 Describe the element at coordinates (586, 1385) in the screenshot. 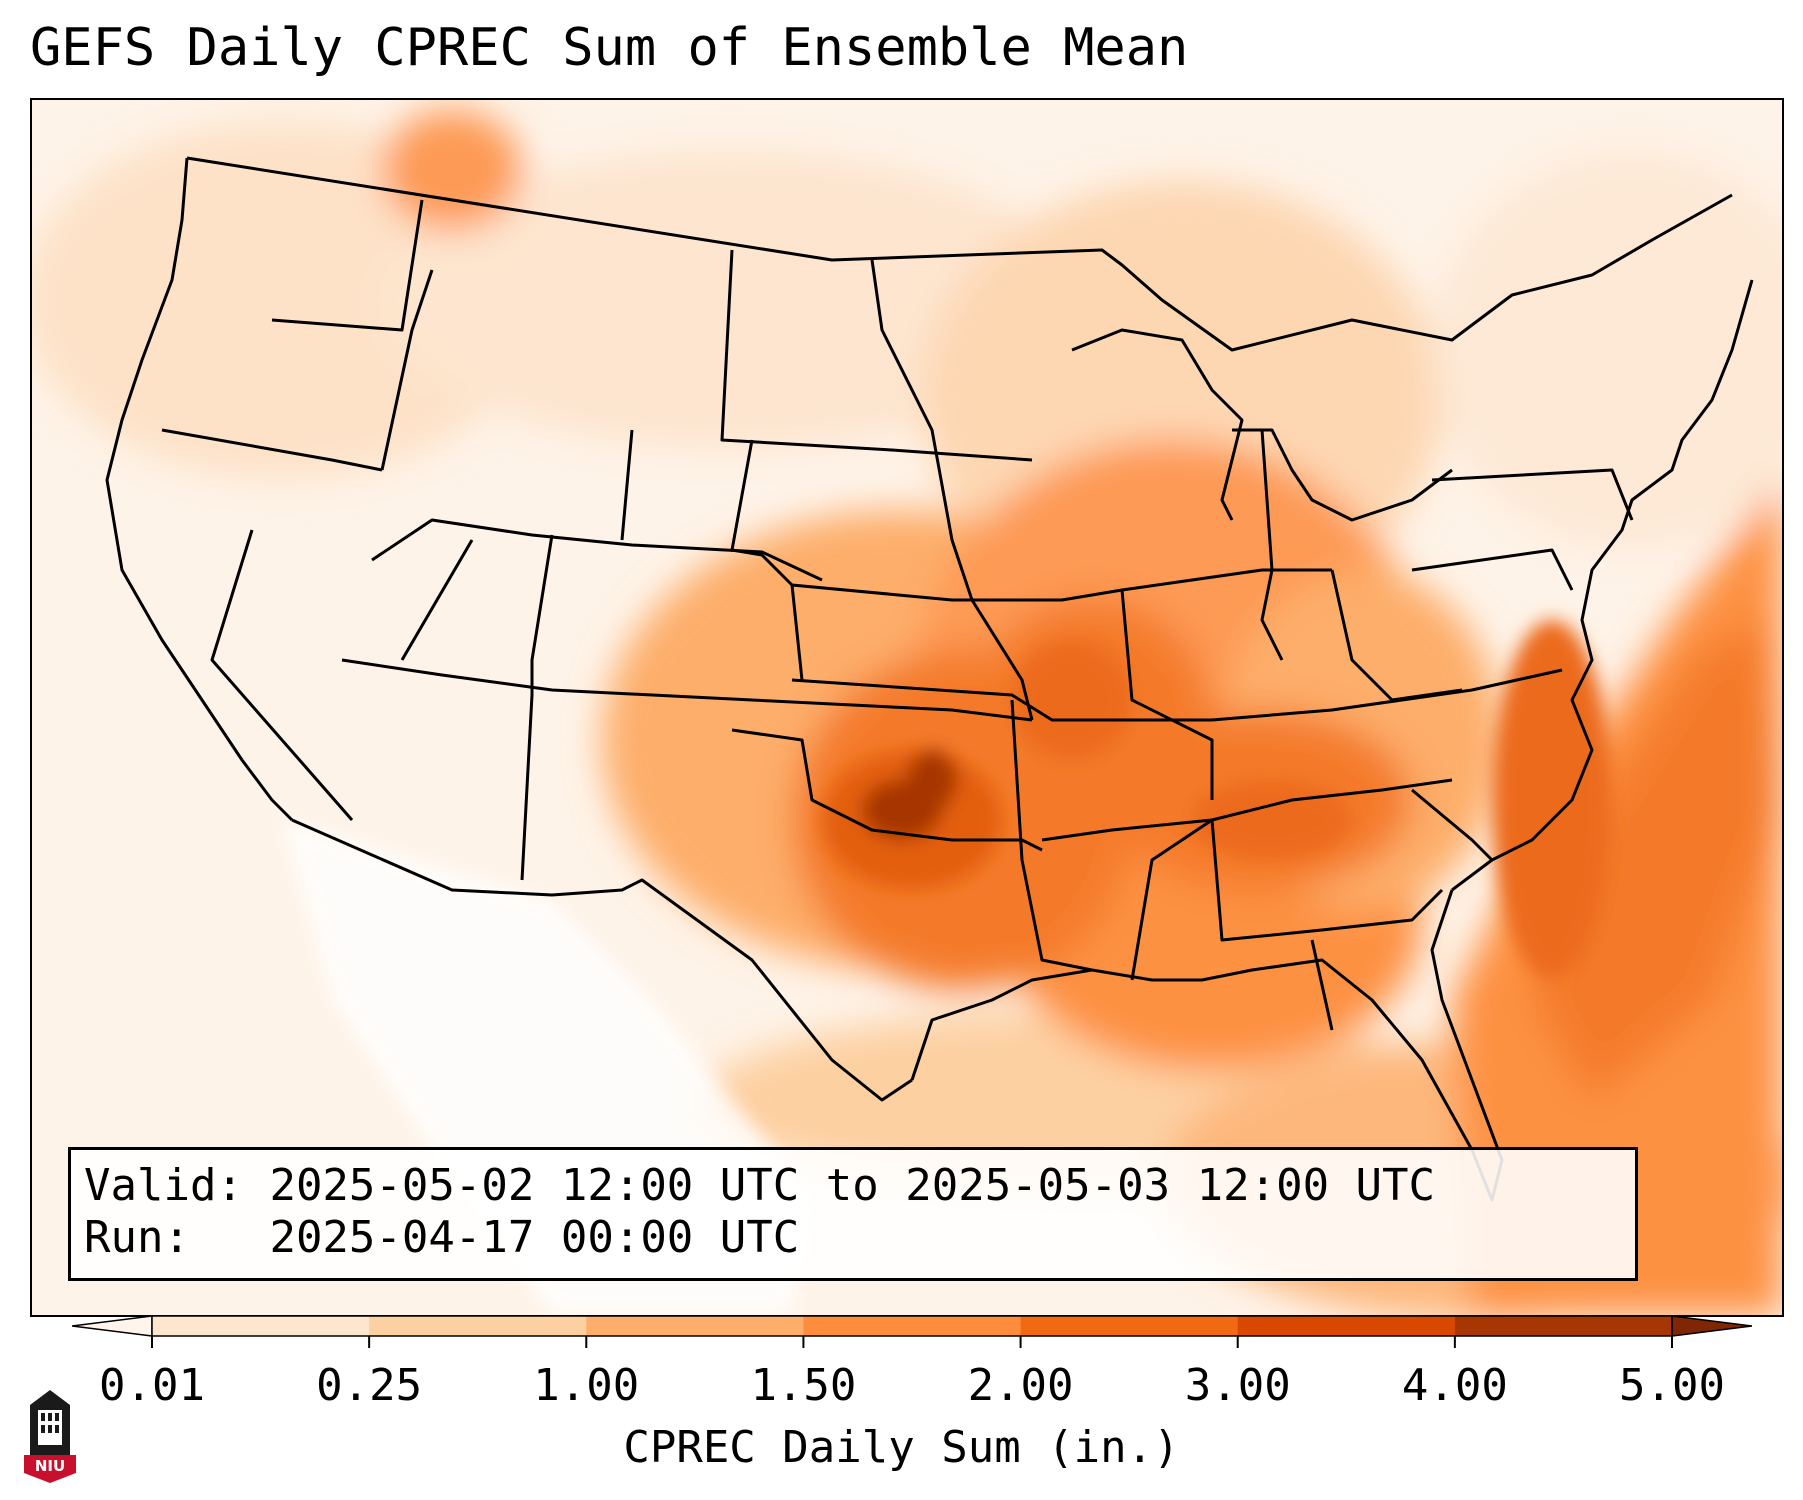

I see `colorbar-tick-label: 1.00` at that location.